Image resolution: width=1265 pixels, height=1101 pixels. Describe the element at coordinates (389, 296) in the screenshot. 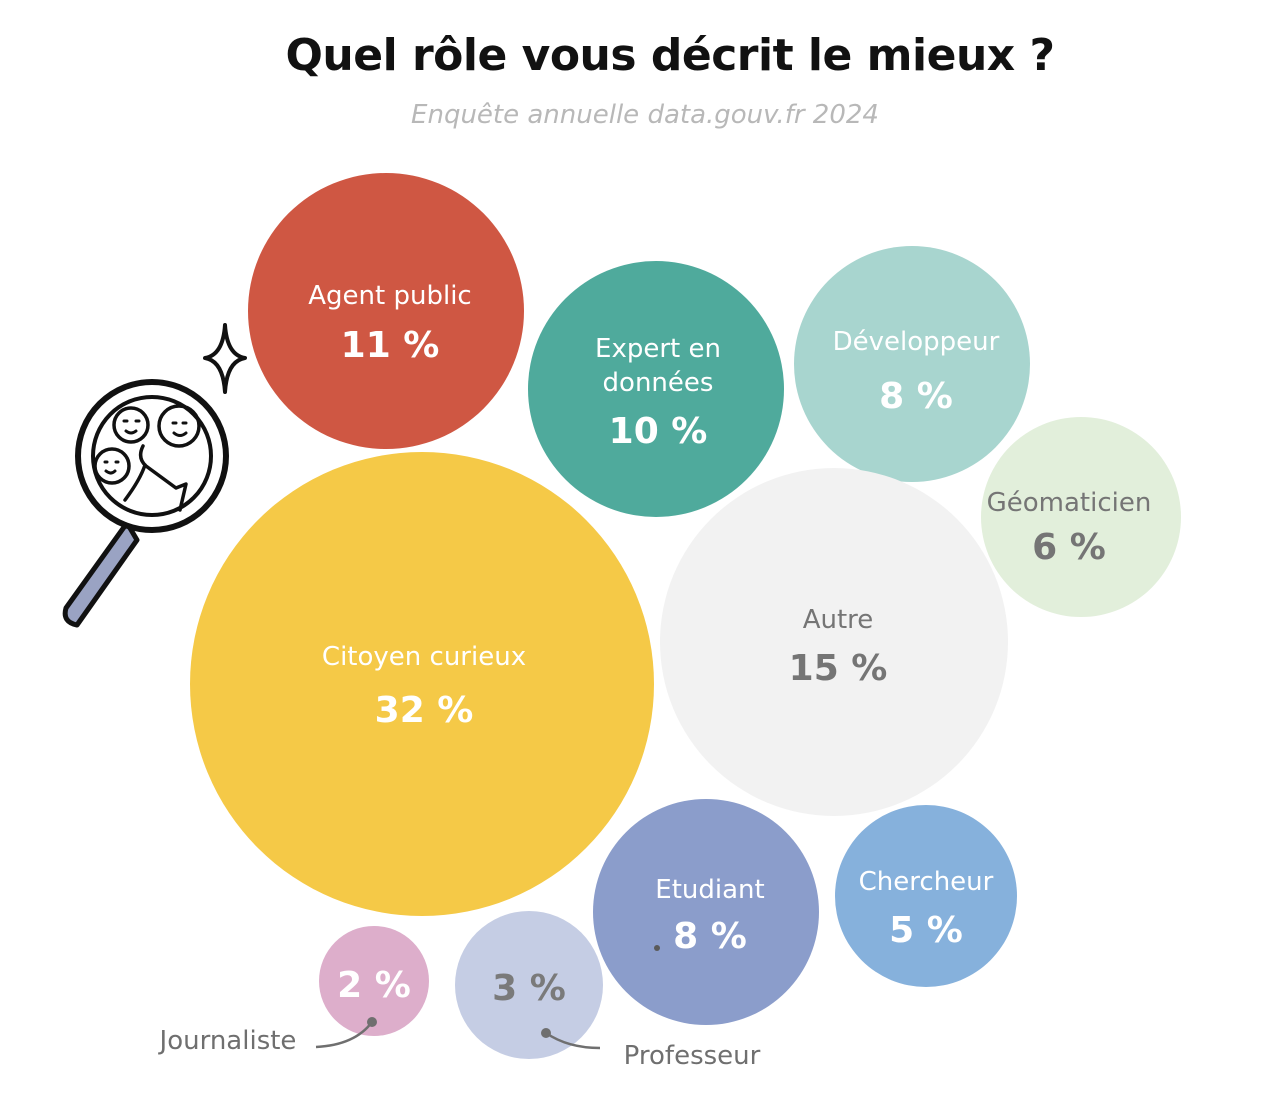

I see `bubble-label-agent-public: Agent public` at that location.